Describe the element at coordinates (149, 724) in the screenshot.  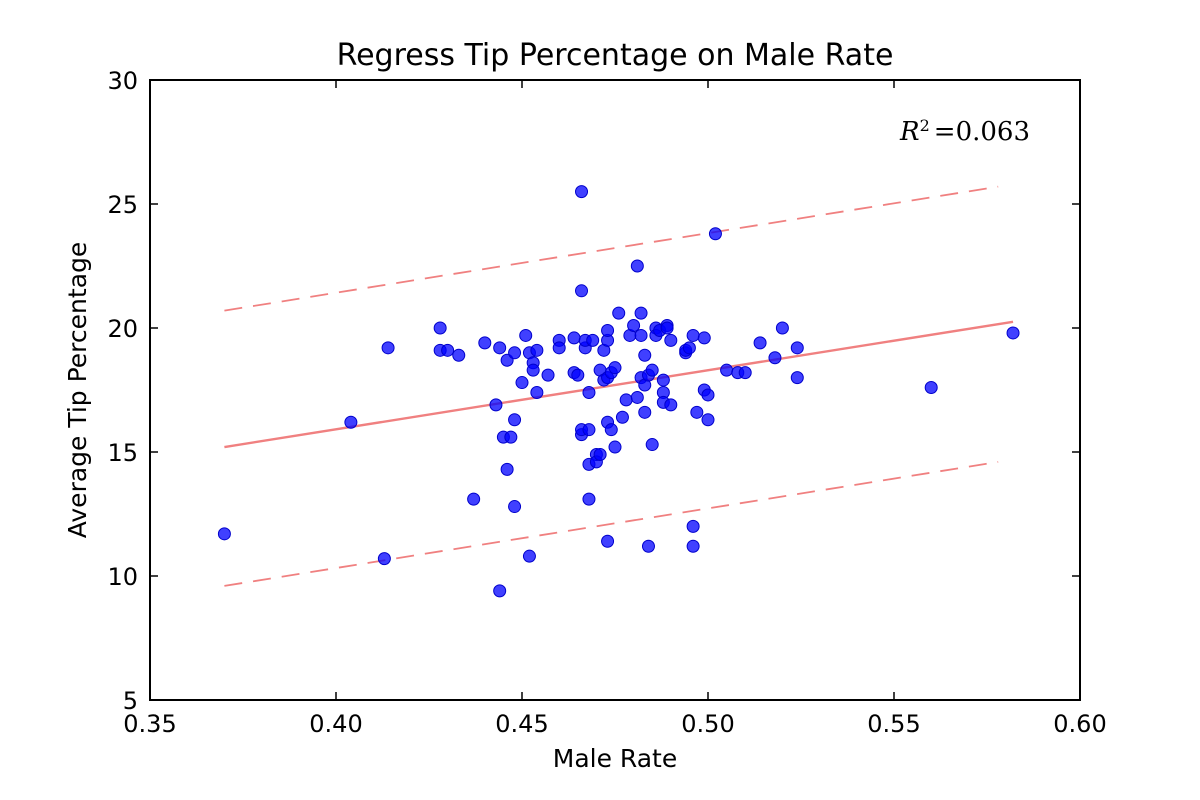
I see `x-tick-label: 0.35` at that location.